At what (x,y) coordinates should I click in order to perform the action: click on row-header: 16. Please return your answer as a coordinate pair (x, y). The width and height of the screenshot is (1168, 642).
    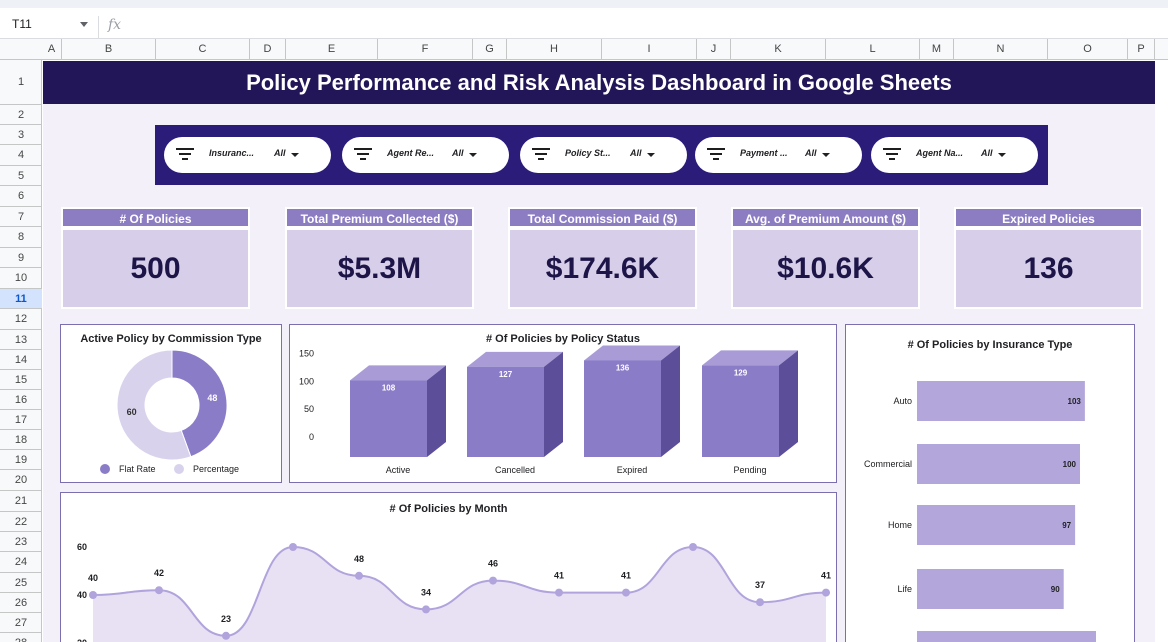
    Looking at the image, I should click on (21, 400).